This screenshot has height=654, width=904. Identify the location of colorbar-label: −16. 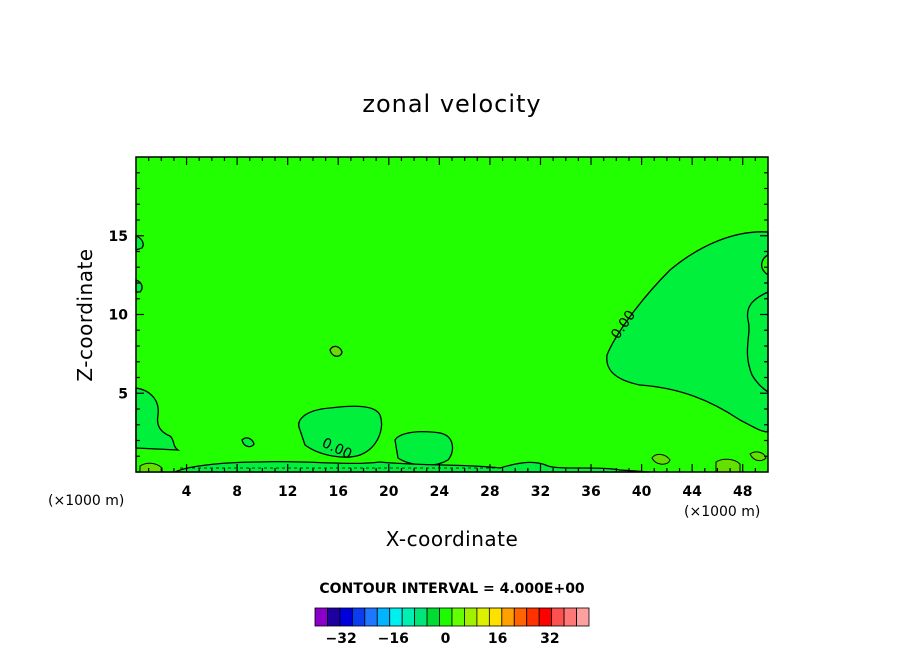
(393, 639).